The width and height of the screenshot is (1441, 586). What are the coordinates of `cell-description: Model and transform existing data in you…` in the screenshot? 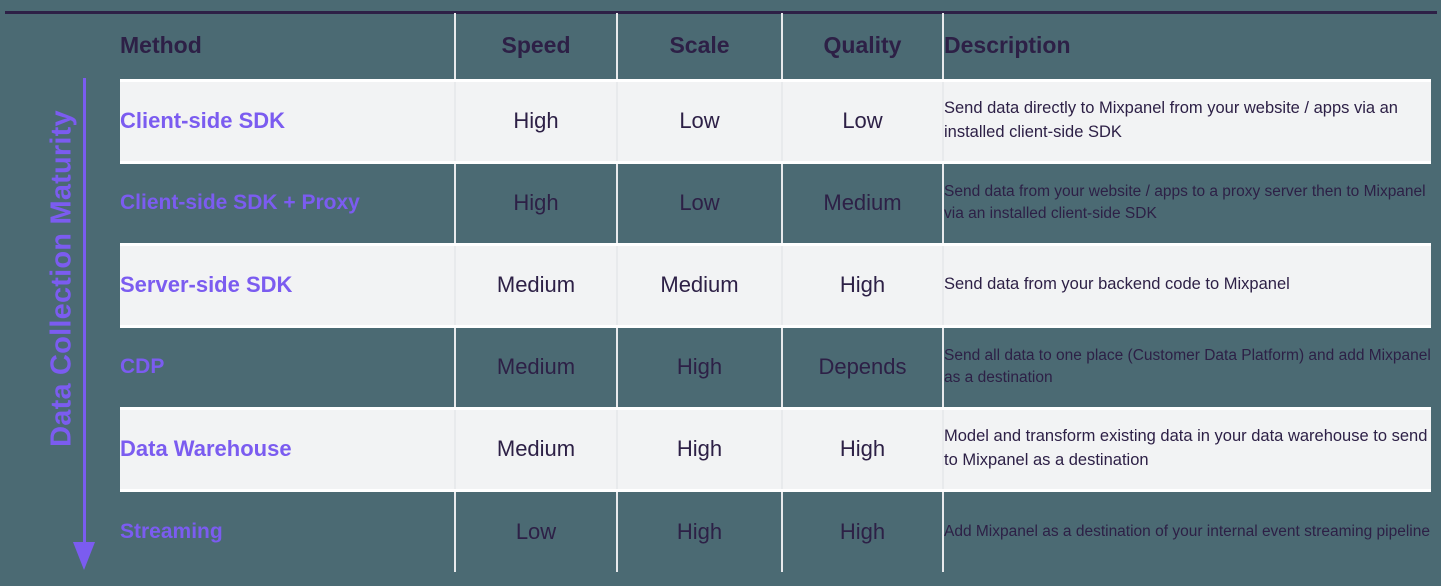 It's located at (1186, 449).